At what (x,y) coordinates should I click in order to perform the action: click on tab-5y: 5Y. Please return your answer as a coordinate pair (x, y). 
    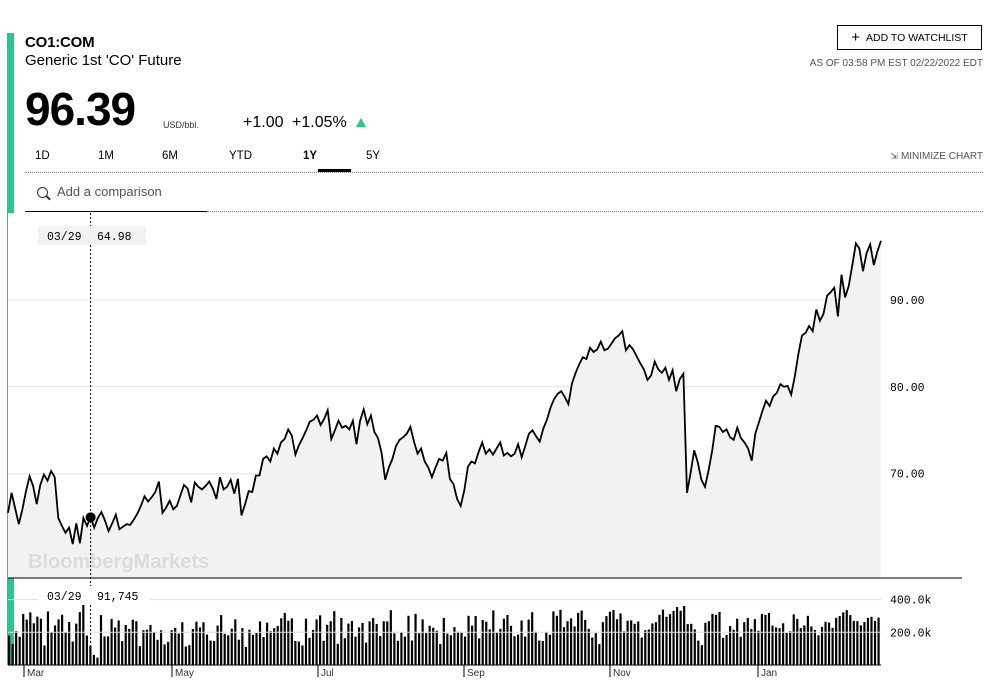
    Looking at the image, I should click on (373, 156).